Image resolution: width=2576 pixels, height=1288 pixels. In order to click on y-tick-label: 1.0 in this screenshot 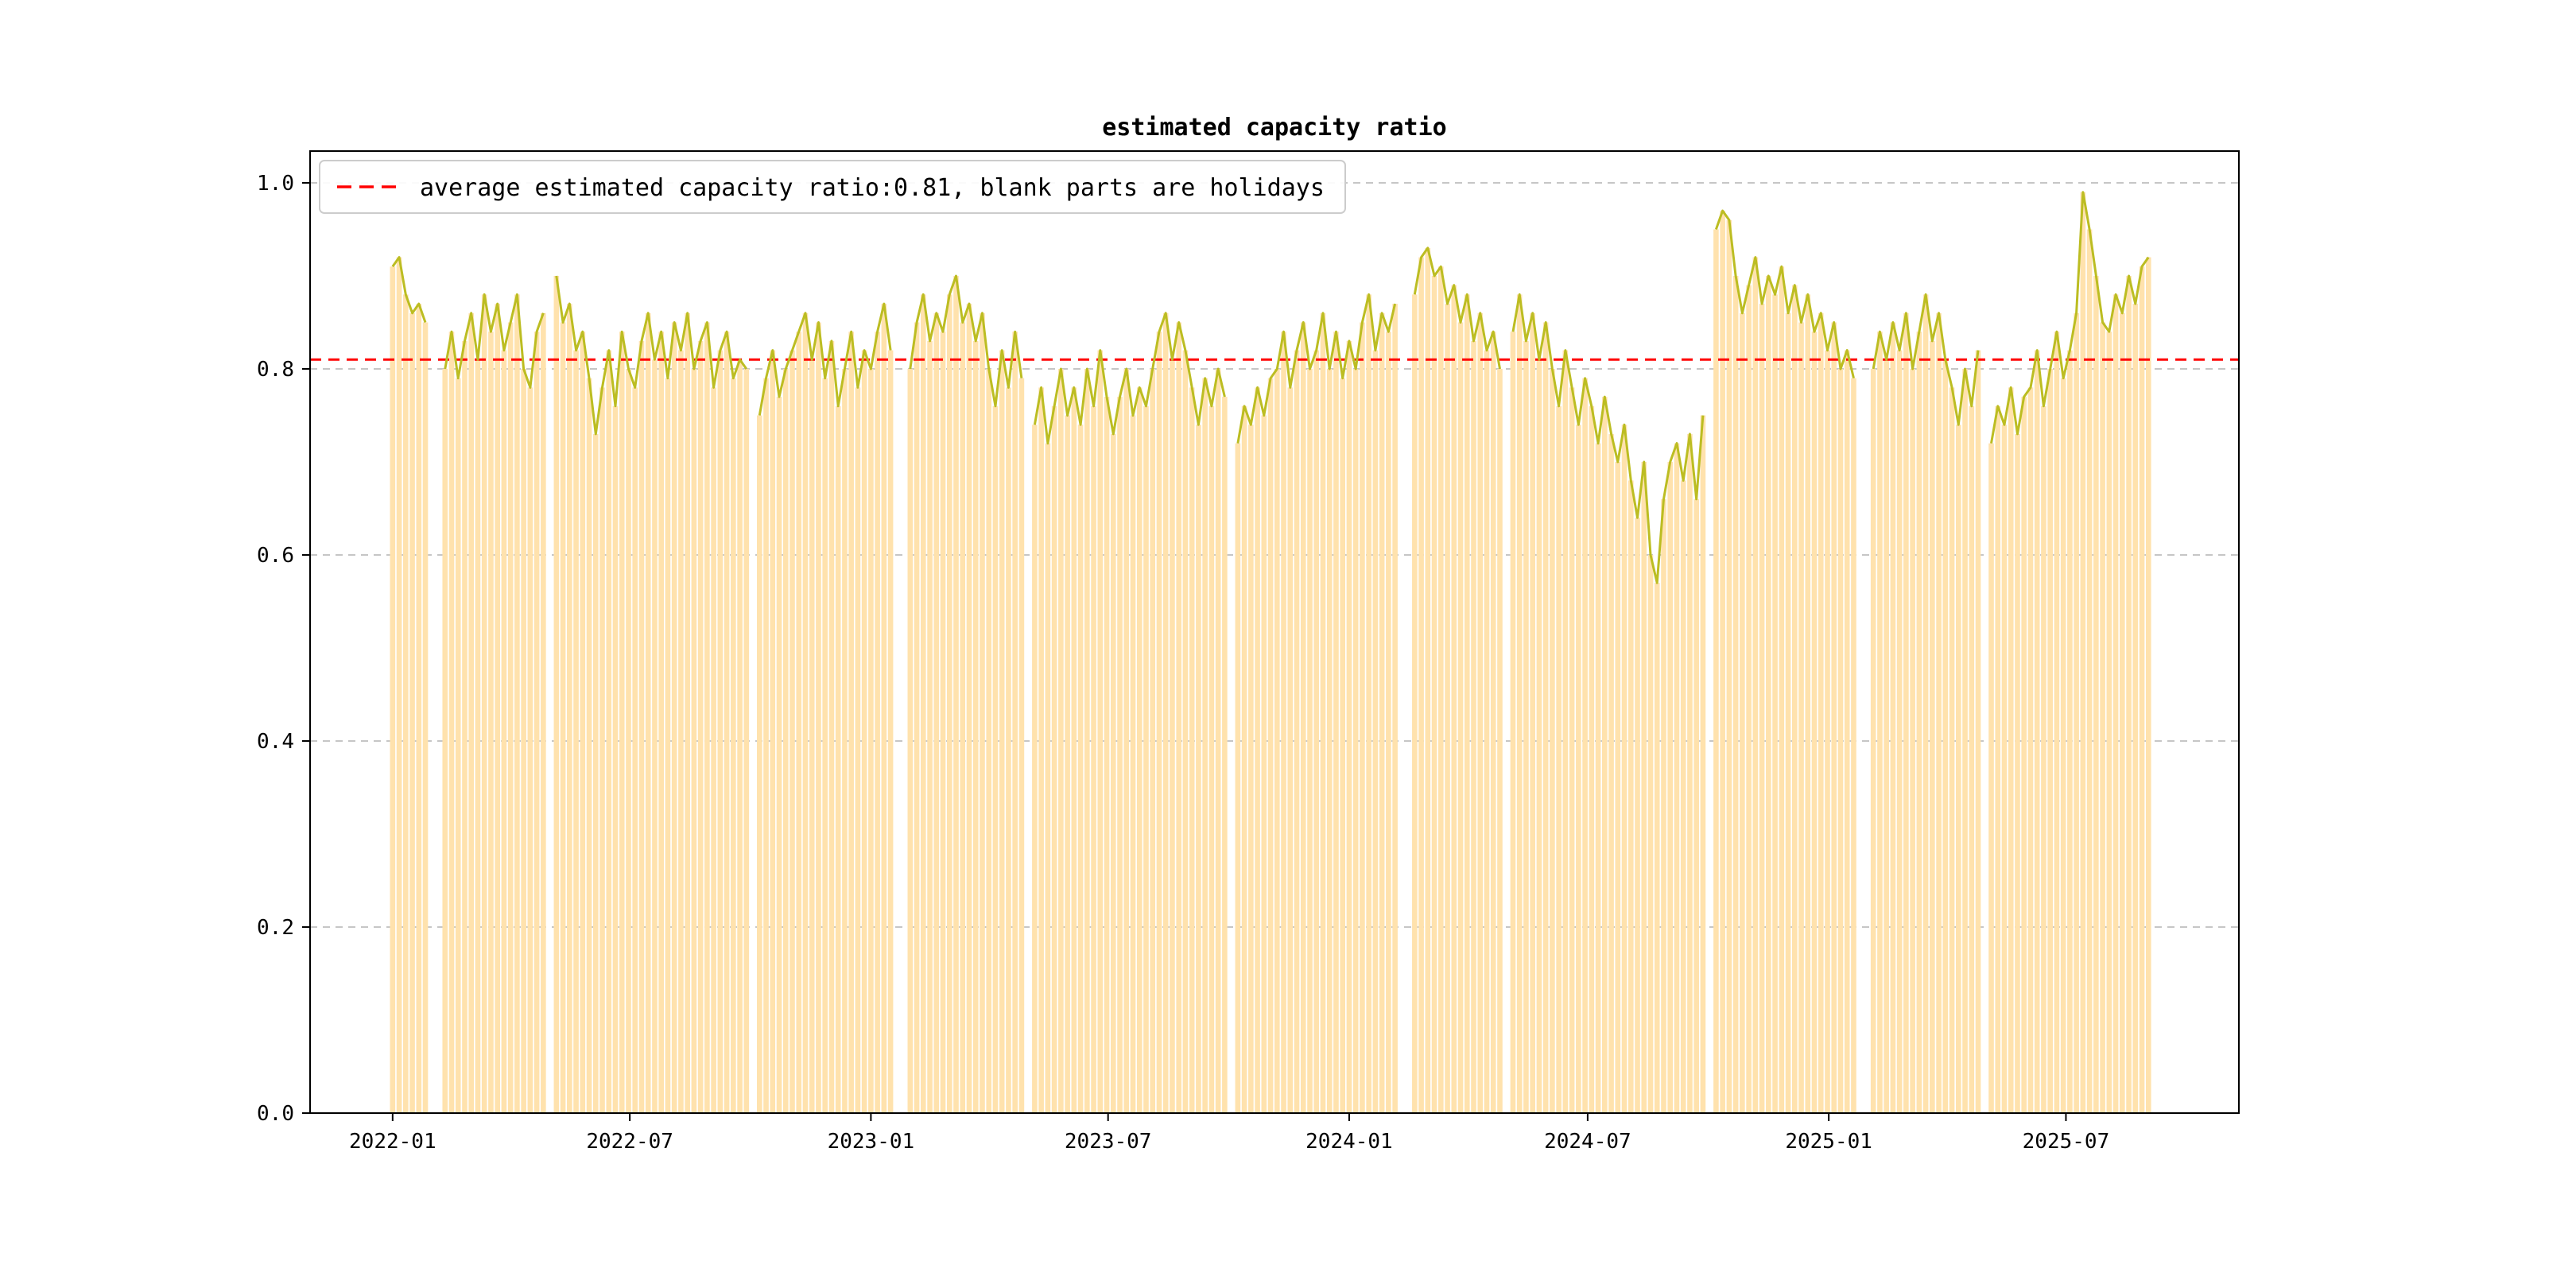, I will do `click(275, 184)`.